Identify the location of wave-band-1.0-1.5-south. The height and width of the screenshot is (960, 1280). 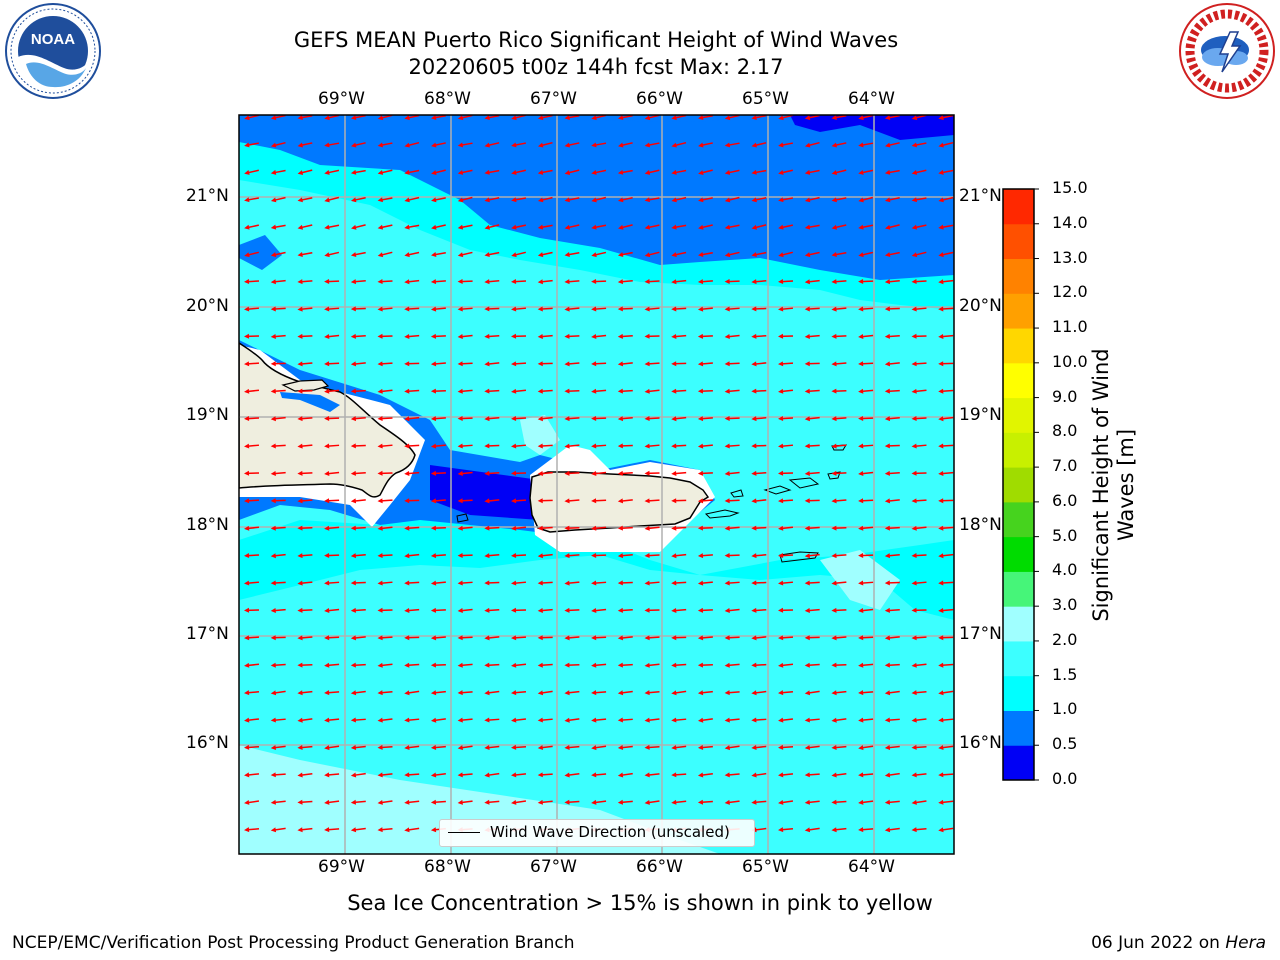
(596, 565).